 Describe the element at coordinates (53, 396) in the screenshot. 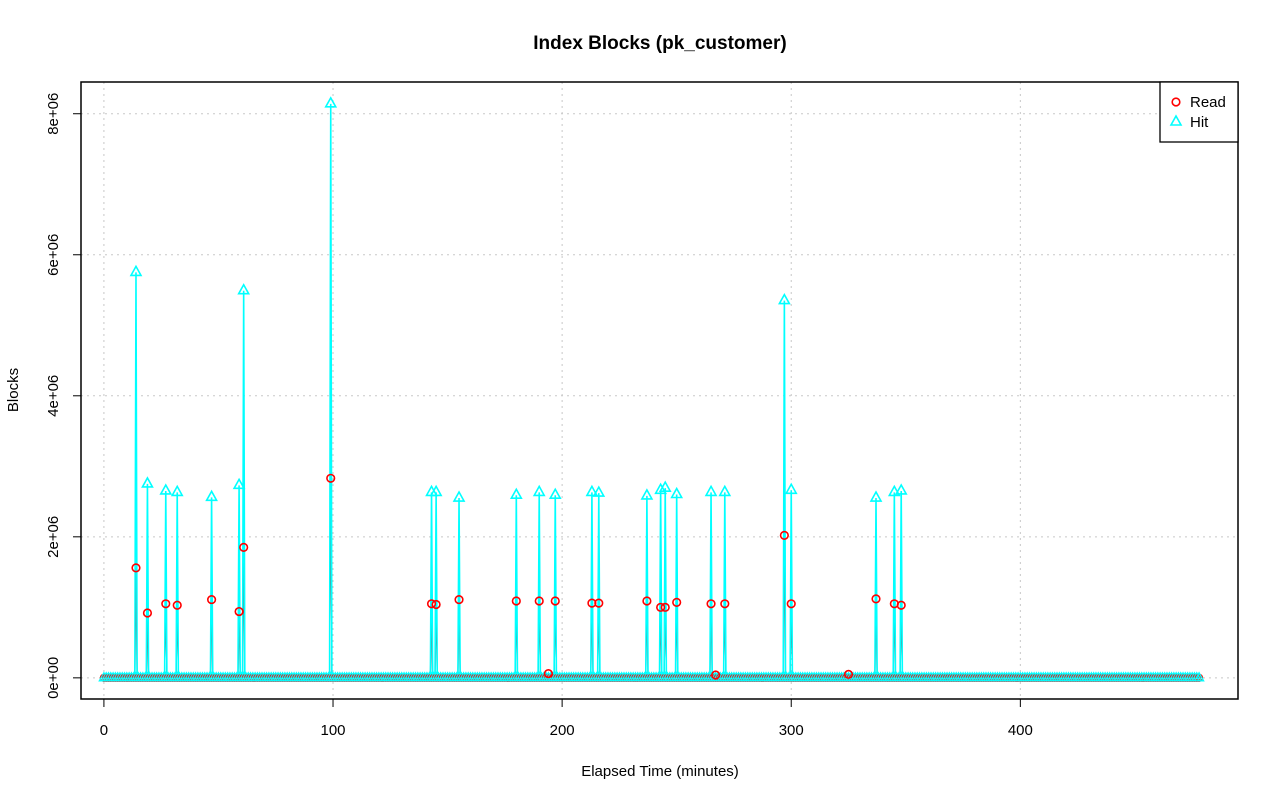

I see `y-tick-label: 4e+06` at that location.